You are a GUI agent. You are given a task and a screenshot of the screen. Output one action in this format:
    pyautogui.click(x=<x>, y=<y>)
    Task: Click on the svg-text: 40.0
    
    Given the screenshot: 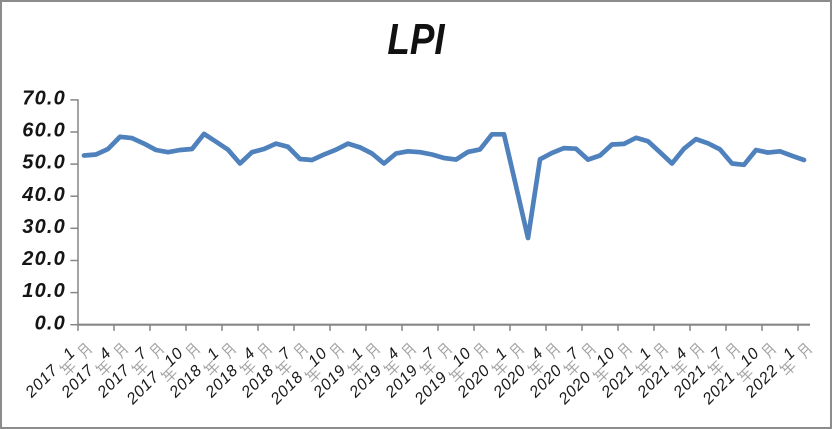 What is the action you would take?
    pyautogui.click(x=43, y=195)
    